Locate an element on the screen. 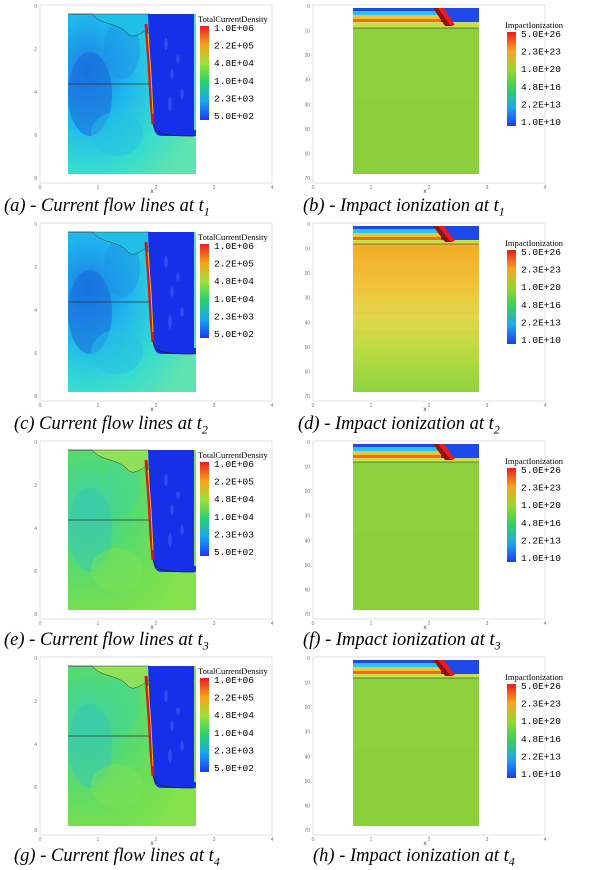  y-tick-label: 4 is located at coordinates (35, 311).